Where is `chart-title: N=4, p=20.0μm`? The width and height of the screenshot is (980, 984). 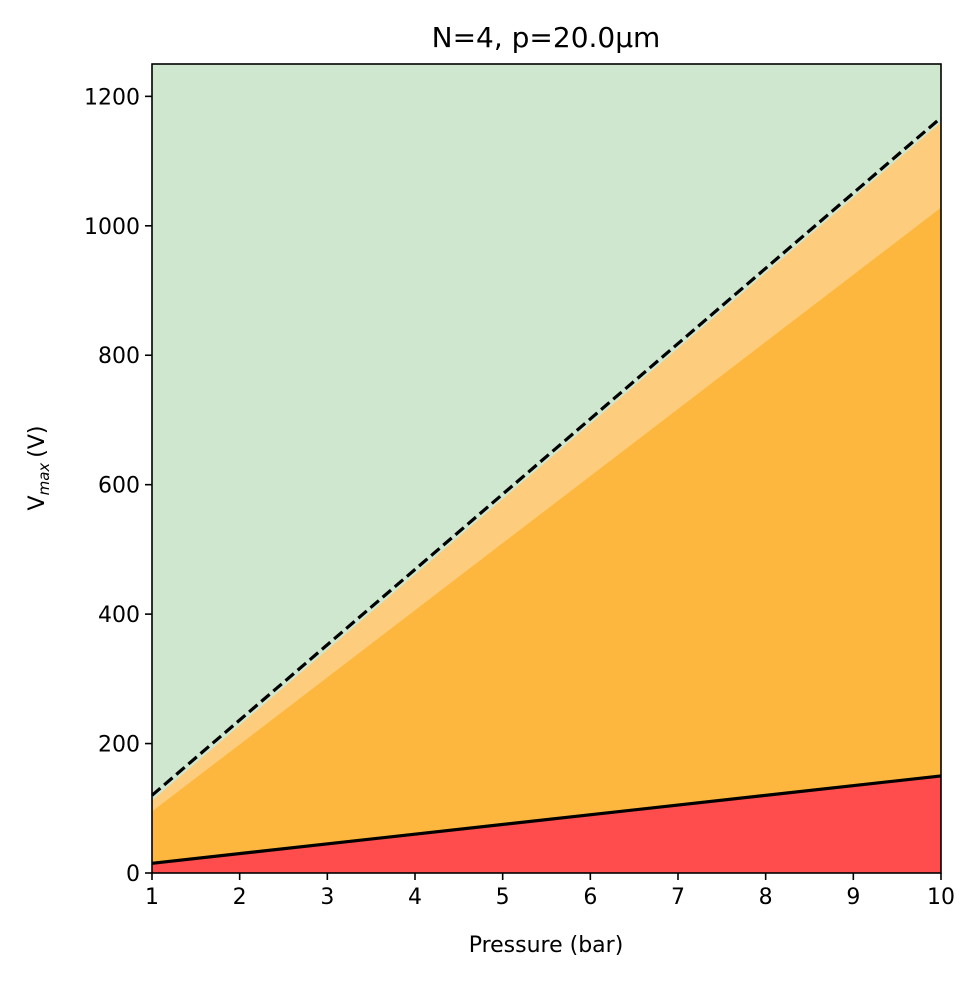 chart-title: N=4, p=20.0μm is located at coordinates (546, 37).